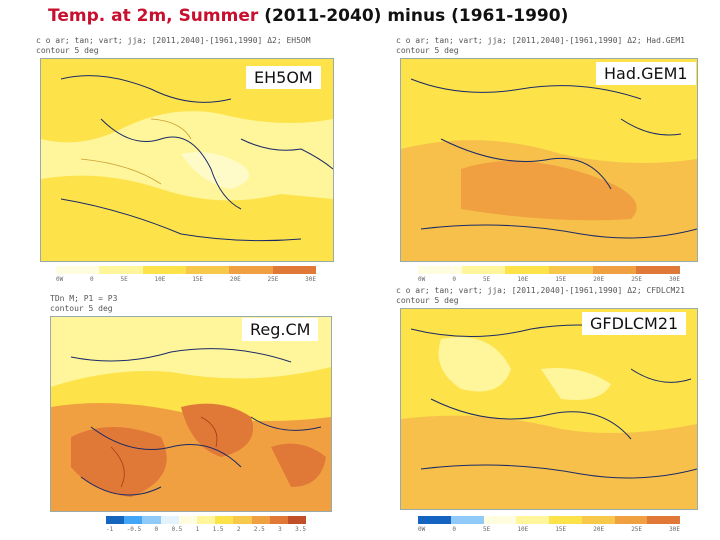 This screenshot has height=540, width=720. What do you see at coordinates (280, 329) in the screenshot?
I see `model-label: Reg.CM` at bounding box center [280, 329].